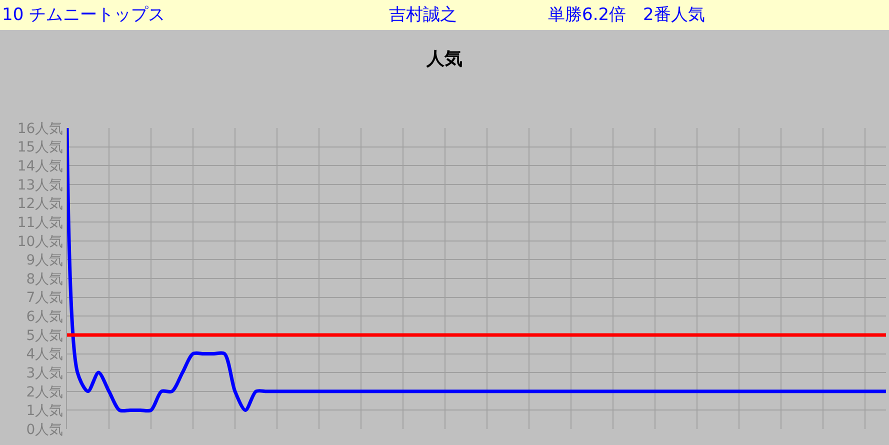  What do you see at coordinates (40, 204) in the screenshot?
I see `y-tick-label: 12人気` at bounding box center [40, 204].